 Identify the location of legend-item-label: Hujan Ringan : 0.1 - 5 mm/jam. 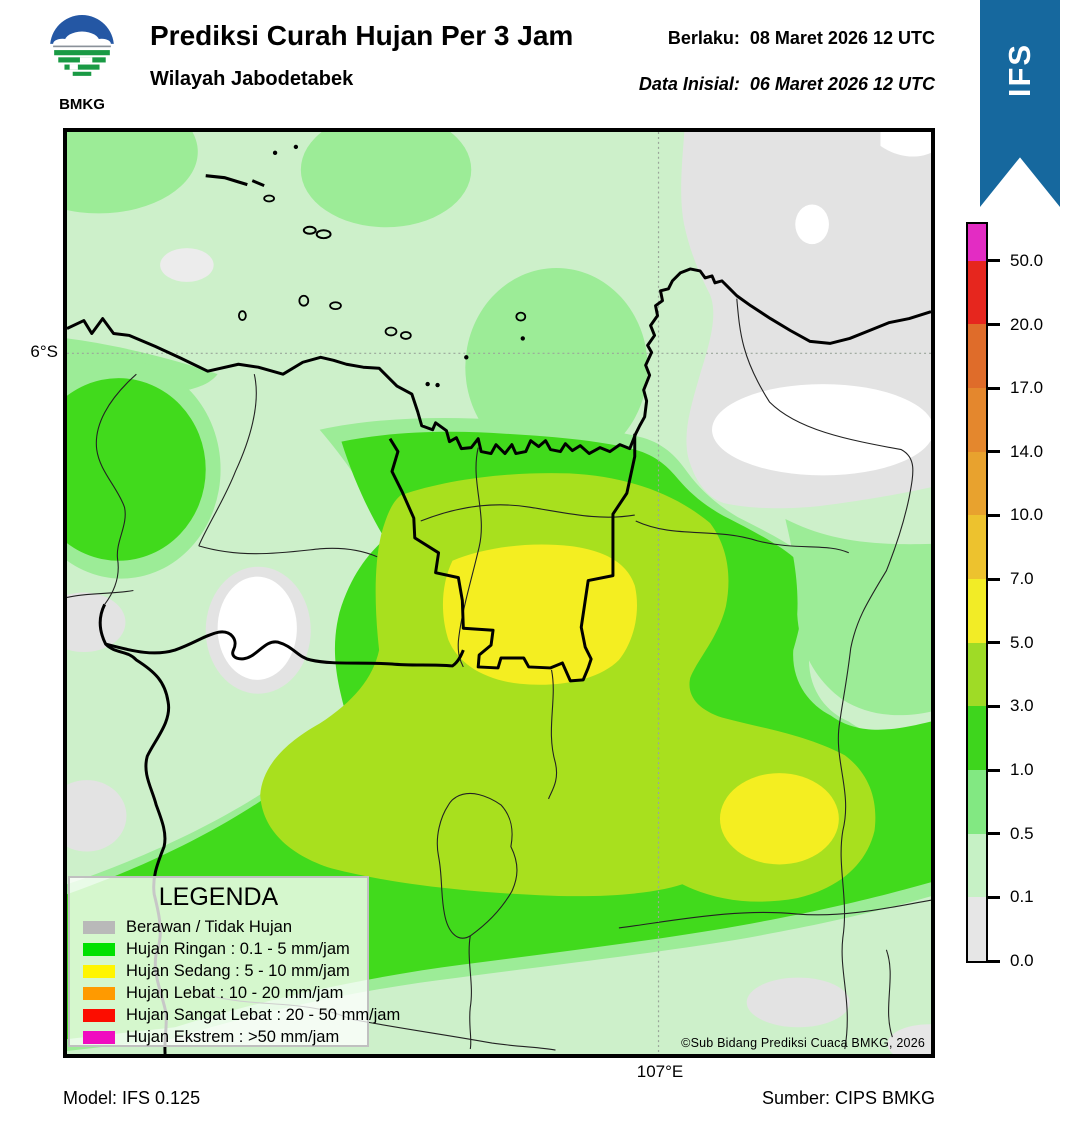
(238, 948).